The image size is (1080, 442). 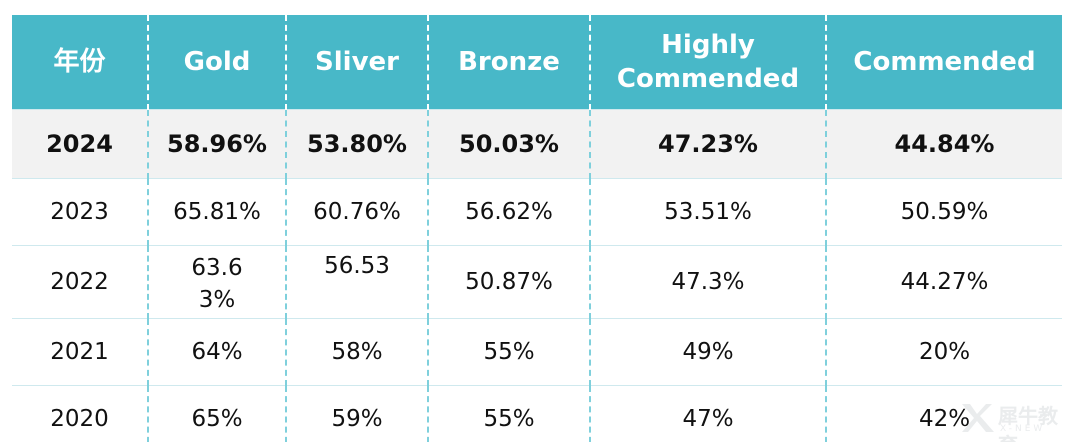 I want to click on cell-gold-text: 63.63%, so click(x=217, y=284).